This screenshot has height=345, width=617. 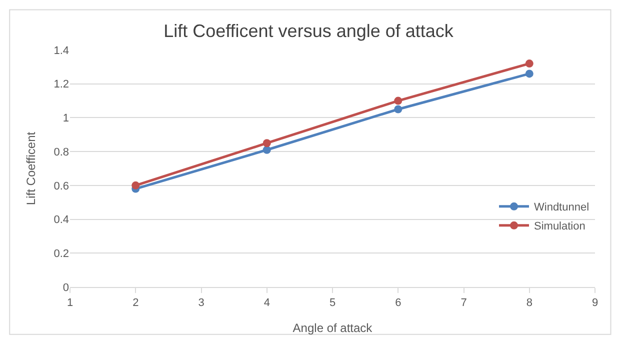 What do you see at coordinates (560, 226) in the screenshot?
I see `legend-label: Simulation` at bounding box center [560, 226].